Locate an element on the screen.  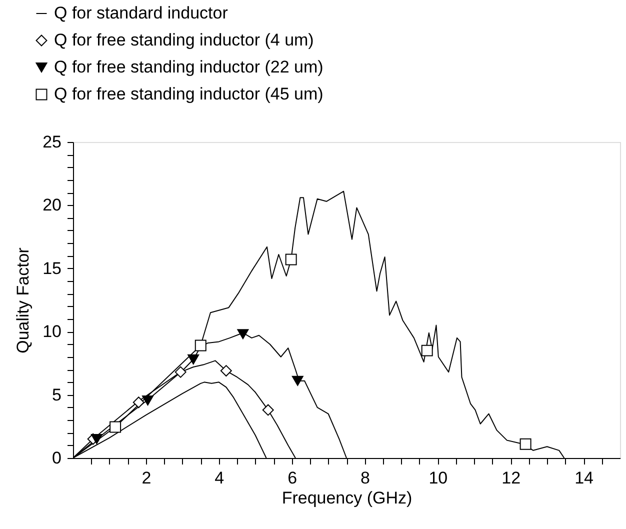
legend-label: Q for standard inductor is located at coordinates (141, 13).